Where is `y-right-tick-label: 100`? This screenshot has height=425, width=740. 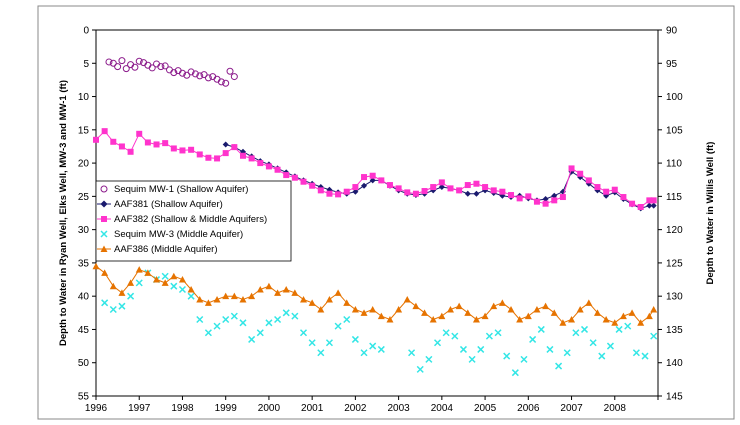 y-right-tick-label: 100 is located at coordinates (674, 97).